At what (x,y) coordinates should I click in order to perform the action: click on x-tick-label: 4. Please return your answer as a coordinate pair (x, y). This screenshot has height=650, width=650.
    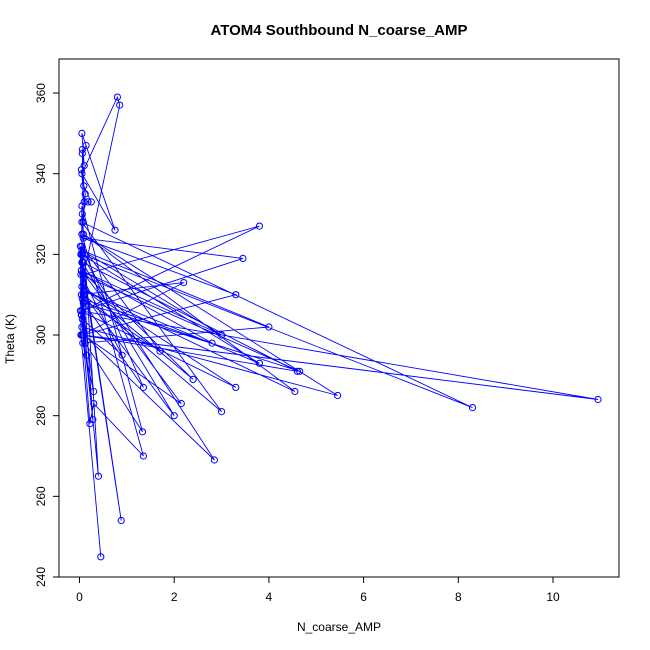
    Looking at the image, I should click on (269, 597).